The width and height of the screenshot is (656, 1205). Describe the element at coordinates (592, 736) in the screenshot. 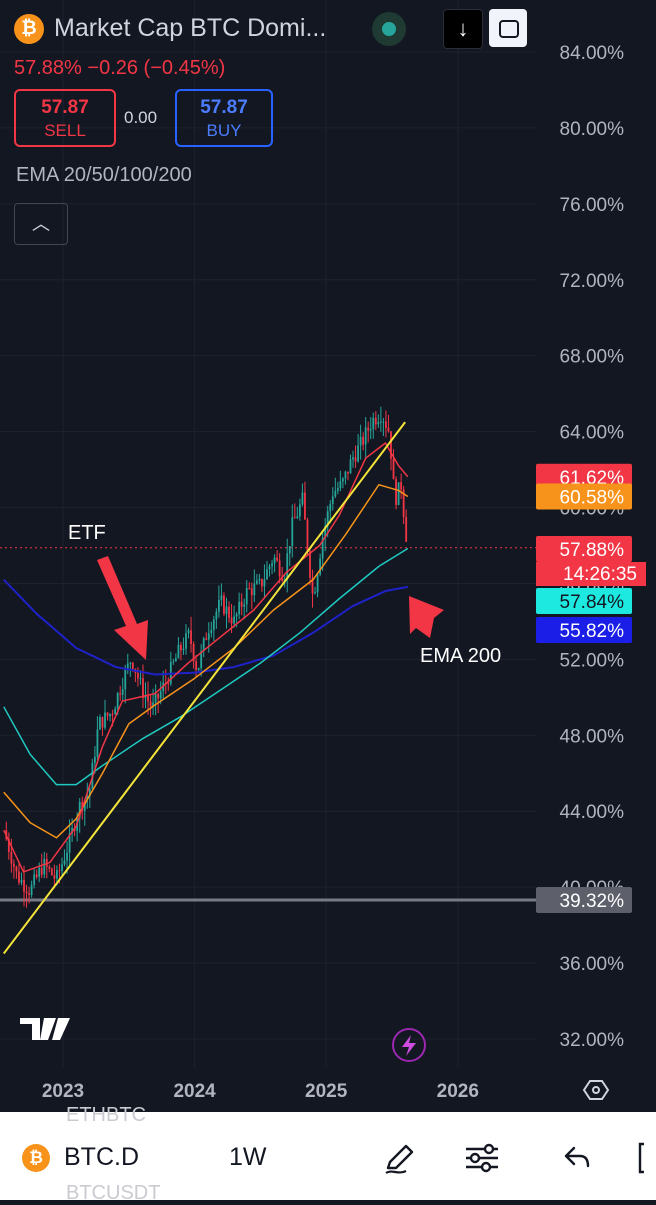

I see `y-axis-tick-label: 48.00%` at that location.